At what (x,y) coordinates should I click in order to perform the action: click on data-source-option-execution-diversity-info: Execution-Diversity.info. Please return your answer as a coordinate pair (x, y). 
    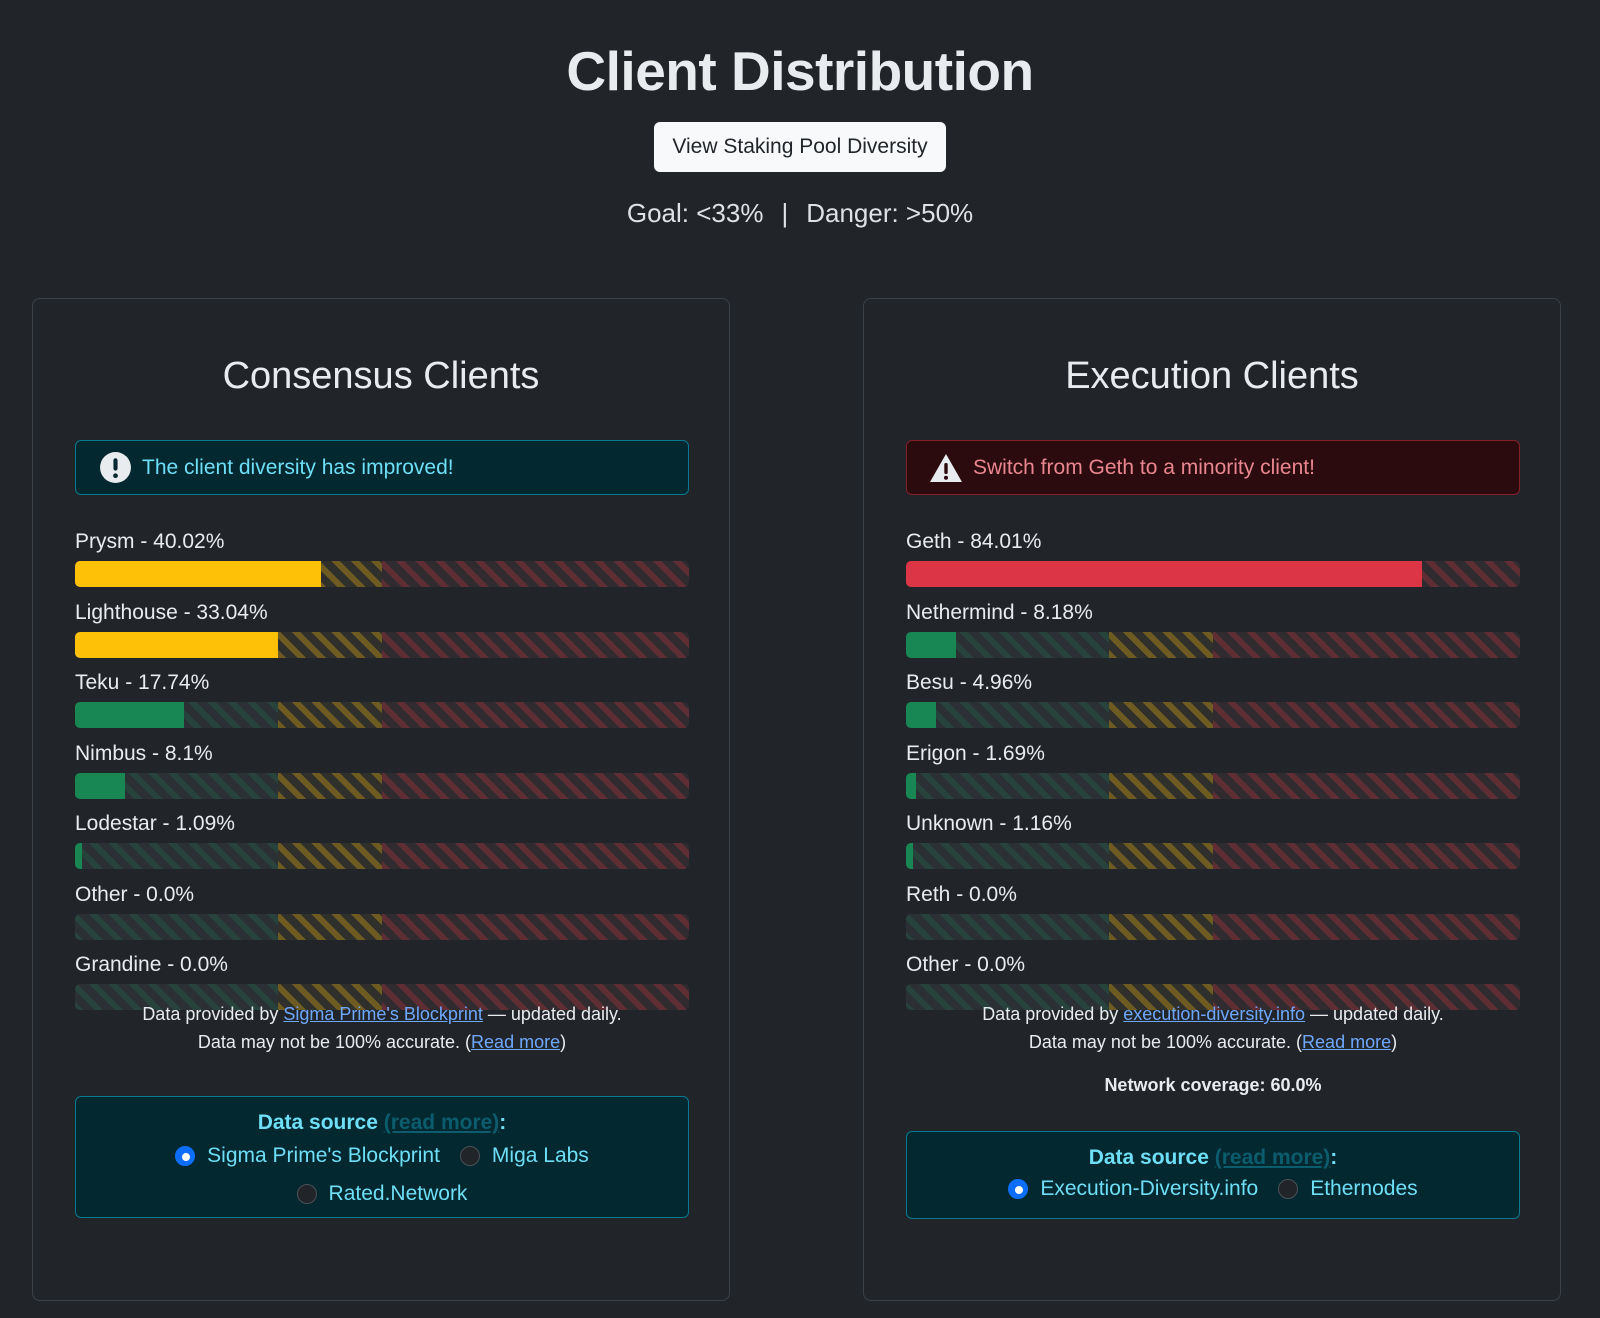
    Looking at the image, I should click on (1133, 1189).